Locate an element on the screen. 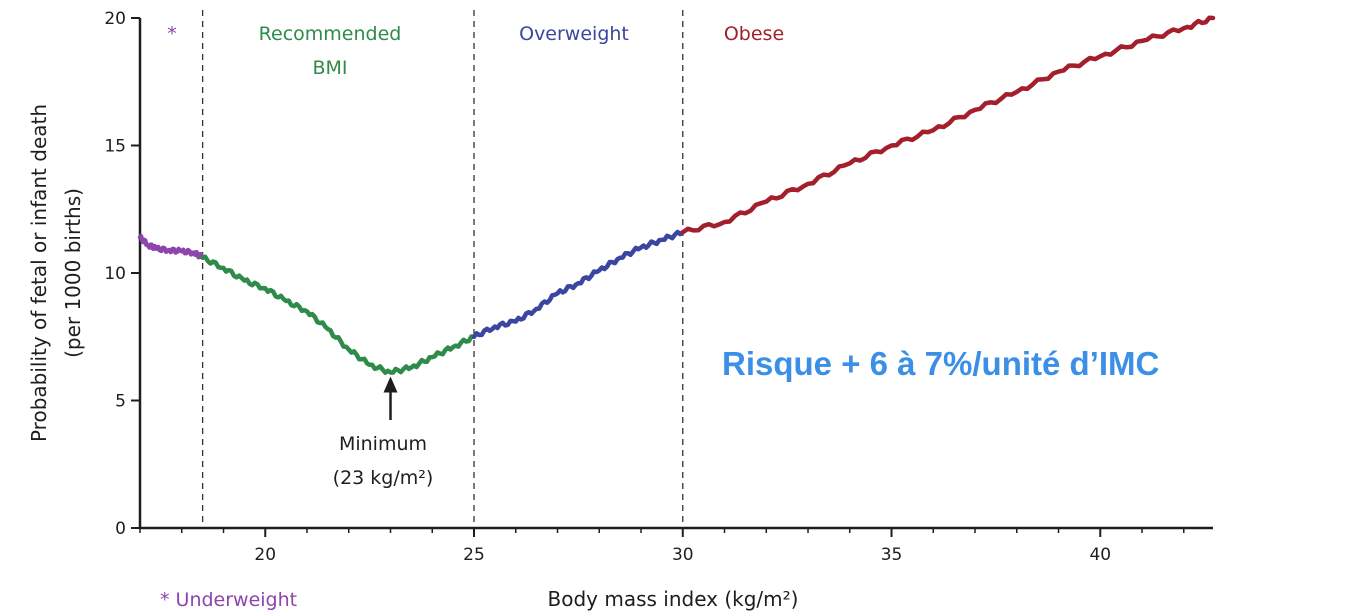 The image size is (1362, 613). underweight-footnote: * Underweight is located at coordinates (228, 600).